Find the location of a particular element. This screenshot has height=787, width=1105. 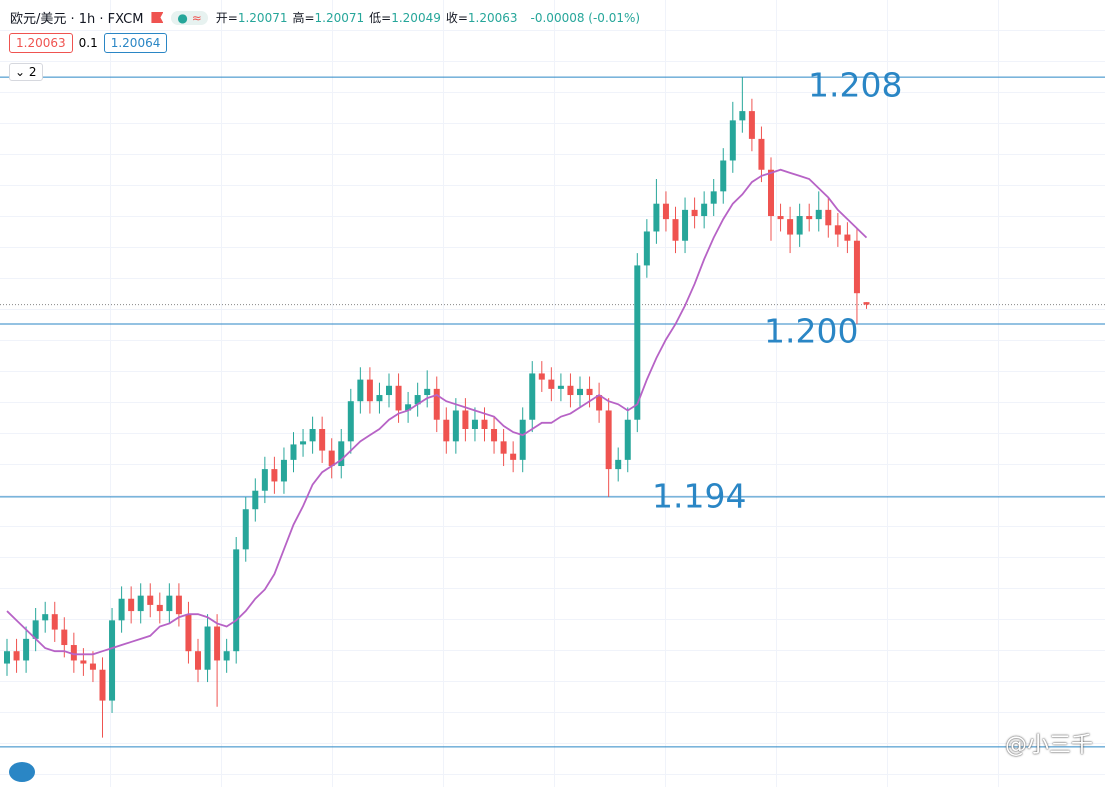

ohlc-value: 1.20063 is located at coordinates (492, 18).